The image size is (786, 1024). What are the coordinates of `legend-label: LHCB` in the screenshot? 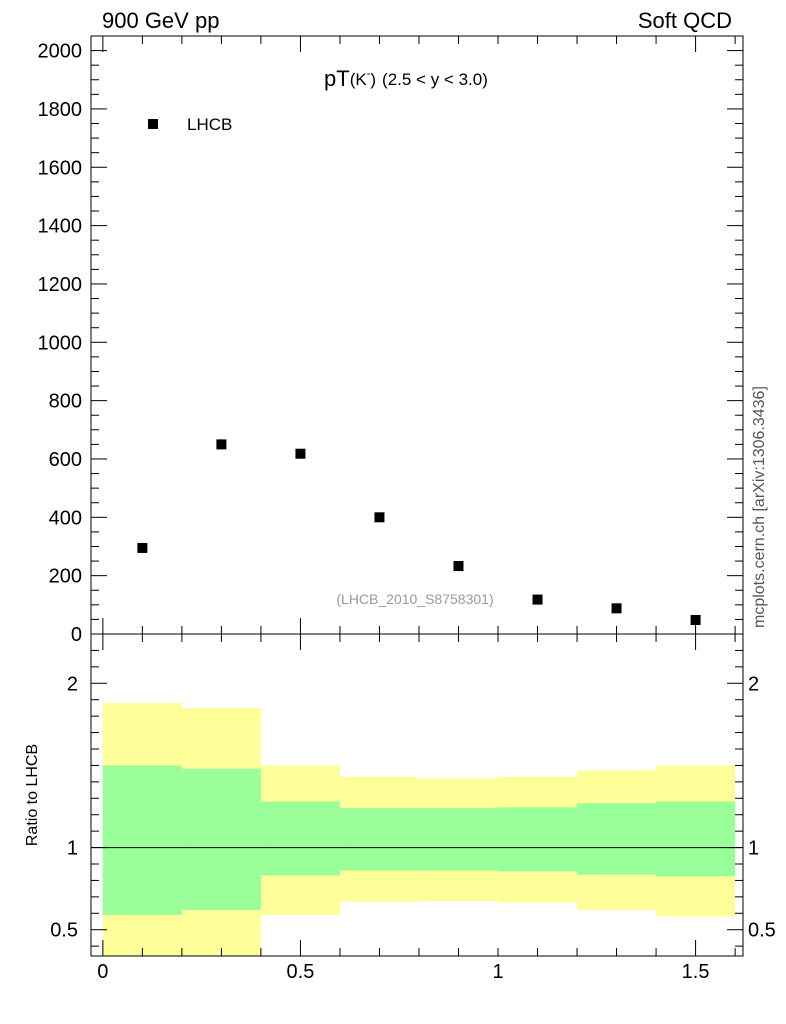 It's located at (209, 124).